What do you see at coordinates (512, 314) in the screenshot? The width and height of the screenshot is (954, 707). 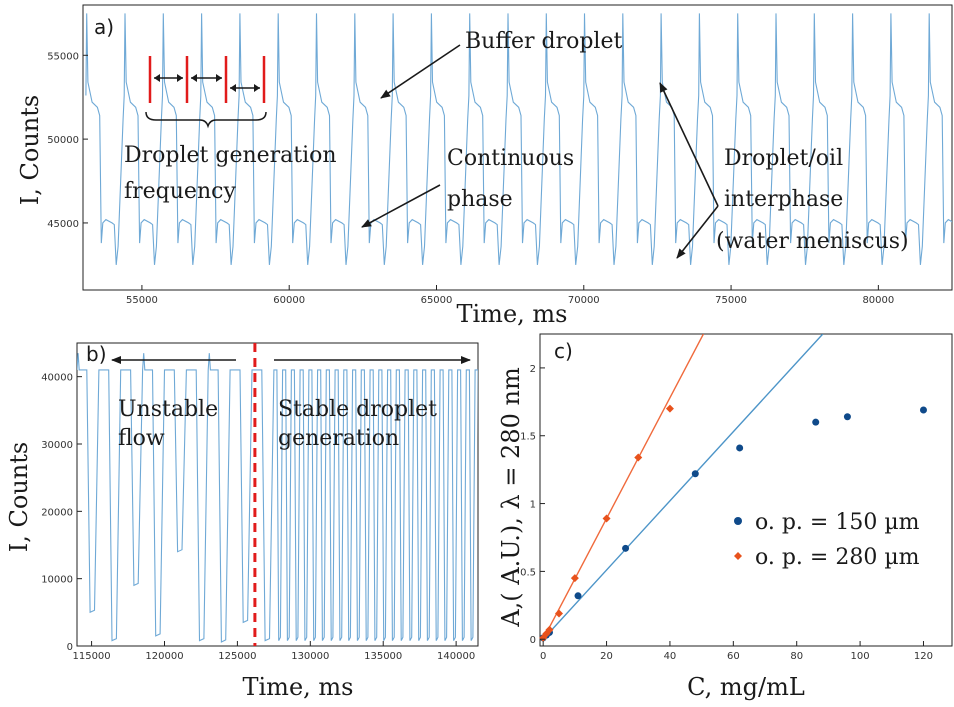 I see `panel-a-xlabel: Time, ms` at bounding box center [512, 314].